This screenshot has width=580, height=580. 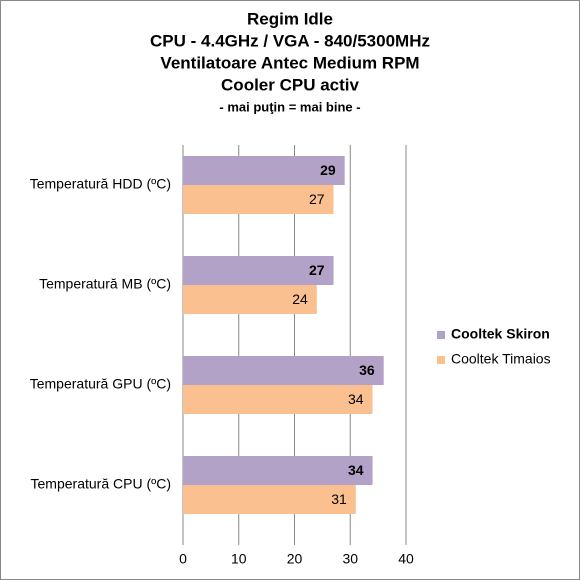 I want to click on x-tick-label: 10, so click(x=239, y=559).